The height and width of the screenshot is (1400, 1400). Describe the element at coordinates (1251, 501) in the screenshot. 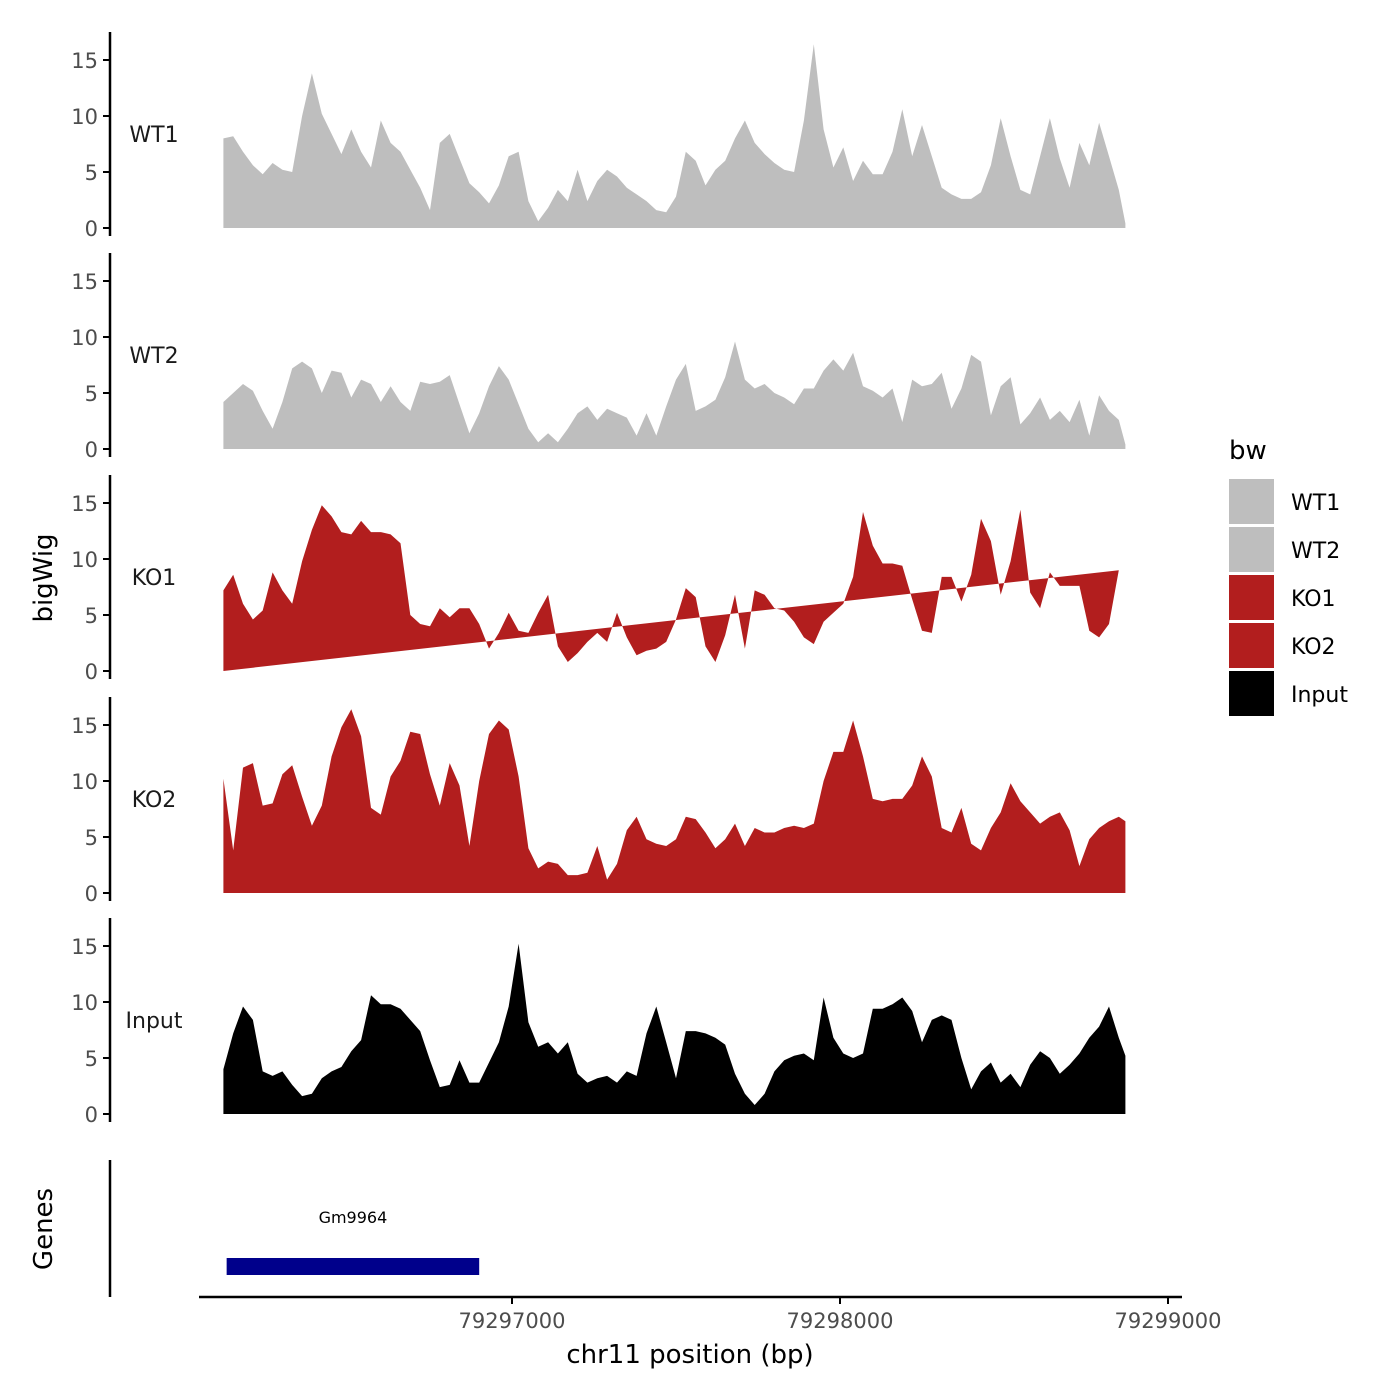

I see `legend-swatch-wt1` at that location.